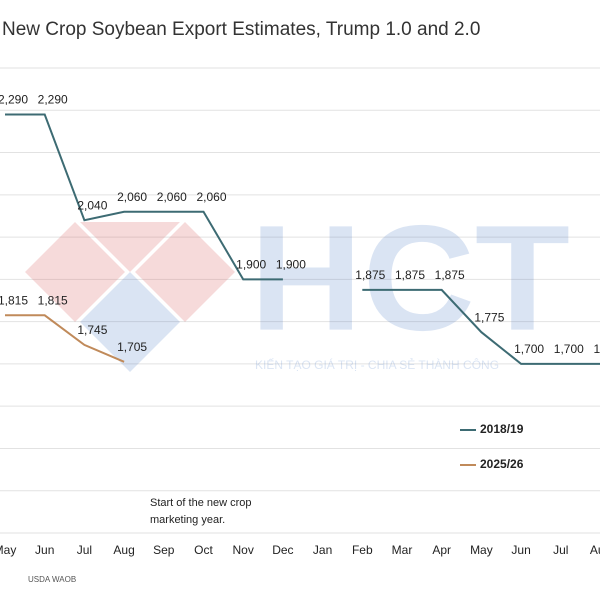 The image size is (600, 600). I want to click on source: USDA WAOB, so click(52, 579).